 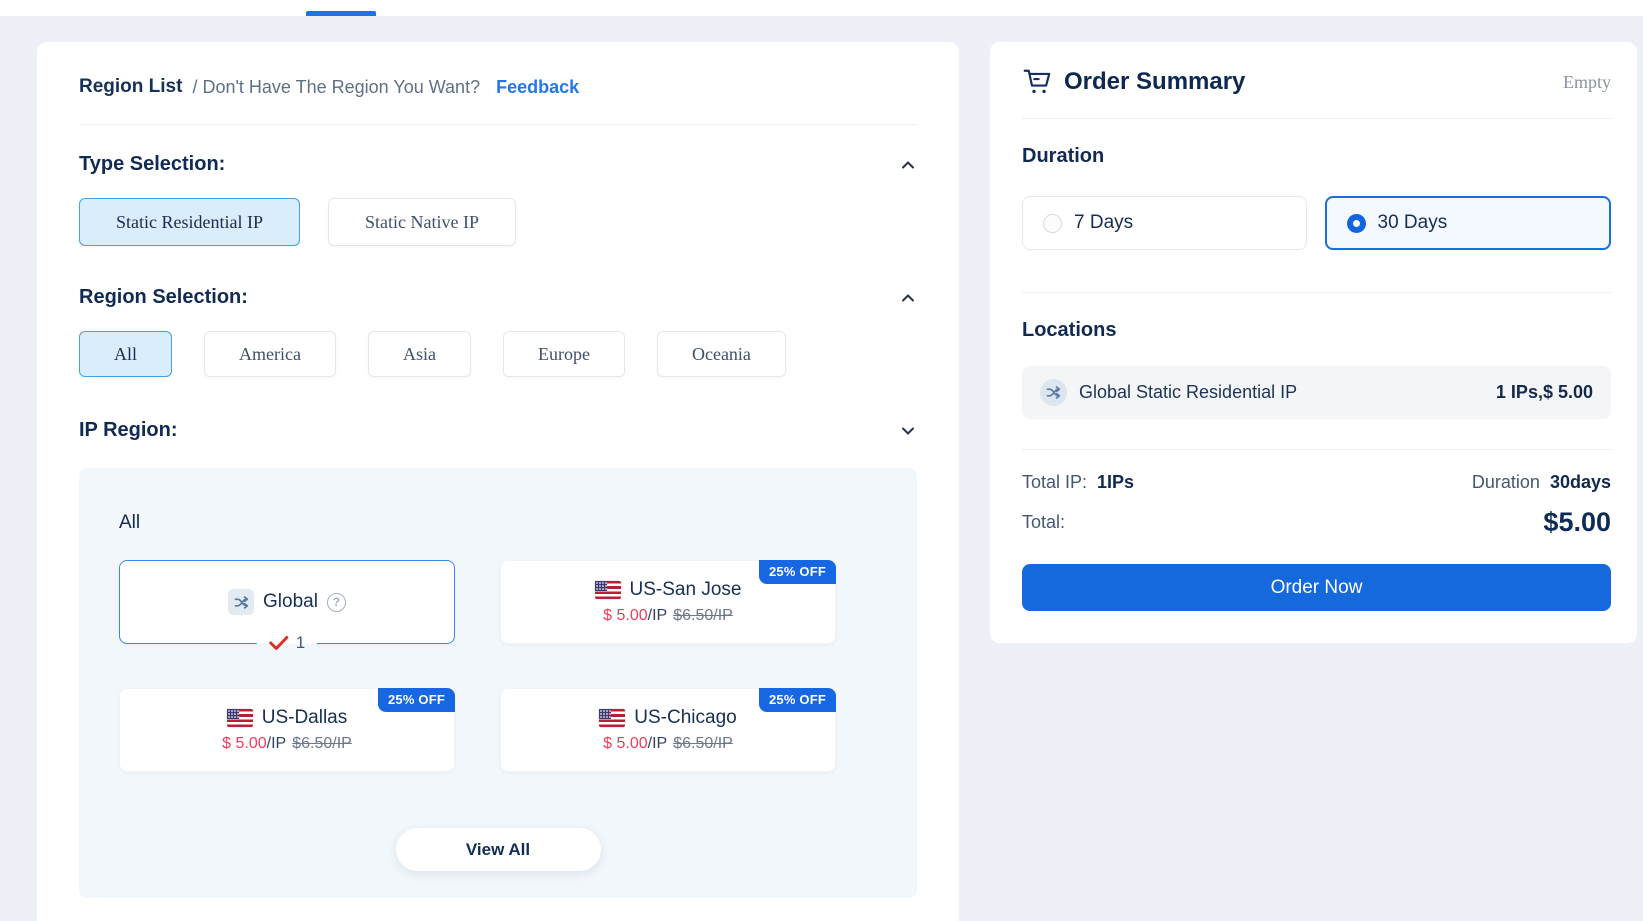 I want to click on selected-count-chip: 1, so click(x=287, y=643).